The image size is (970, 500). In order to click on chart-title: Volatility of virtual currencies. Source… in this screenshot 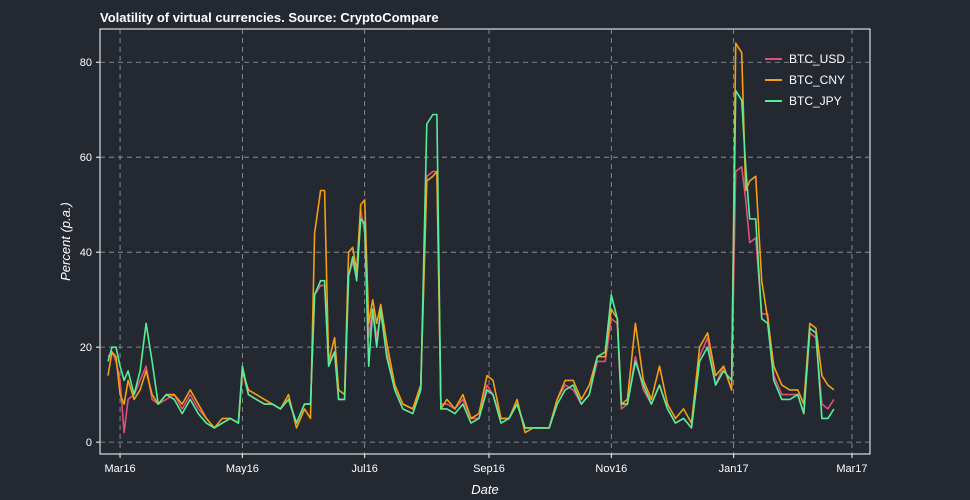, I will do `click(269, 17)`.